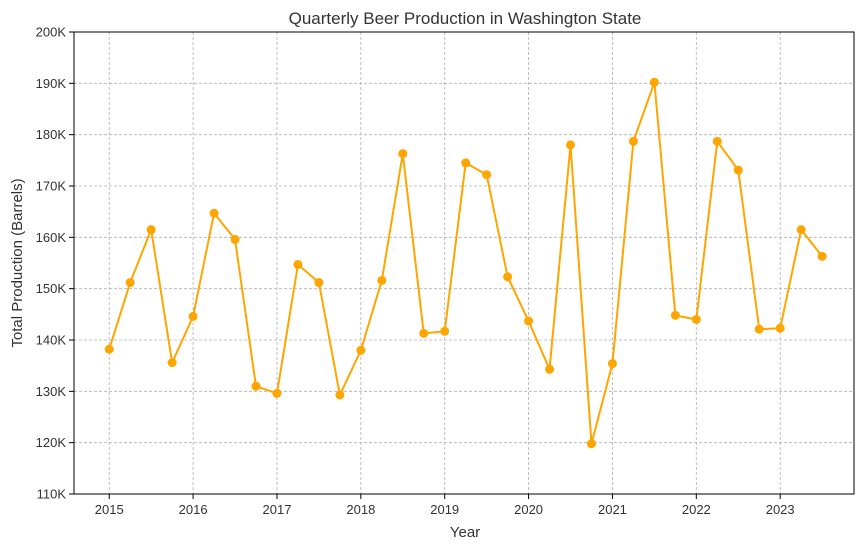  I want to click on x-tick-label: 2020, so click(528, 509).